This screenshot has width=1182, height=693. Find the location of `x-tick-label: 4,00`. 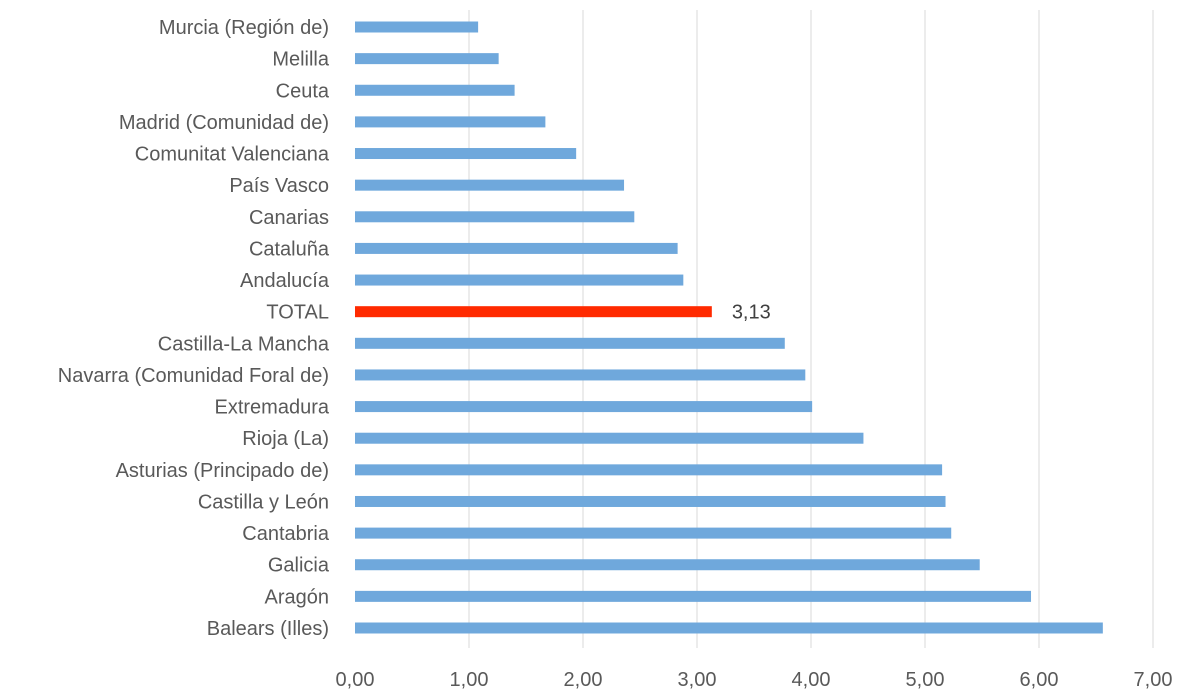

x-tick-label: 4,00 is located at coordinates (811, 680).